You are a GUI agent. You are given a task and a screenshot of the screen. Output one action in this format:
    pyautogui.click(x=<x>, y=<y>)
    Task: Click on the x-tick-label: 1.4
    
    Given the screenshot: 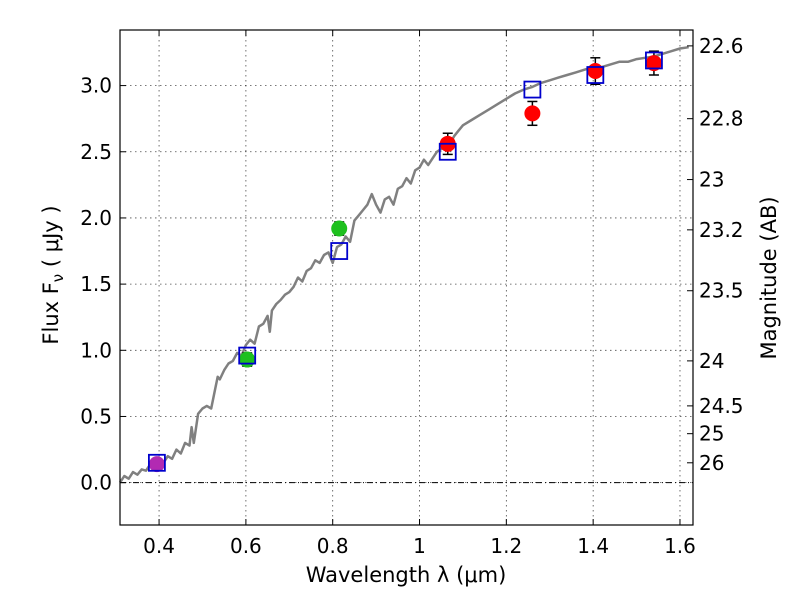 What is the action you would take?
    pyautogui.click(x=593, y=546)
    